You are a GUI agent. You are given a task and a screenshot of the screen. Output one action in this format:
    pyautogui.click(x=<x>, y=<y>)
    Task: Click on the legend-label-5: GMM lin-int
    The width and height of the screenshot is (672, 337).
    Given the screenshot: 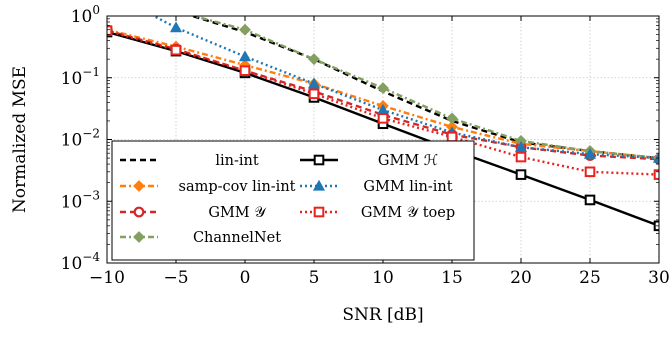 What is the action you would take?
    pyautogui.click(x=407, y=187)
    